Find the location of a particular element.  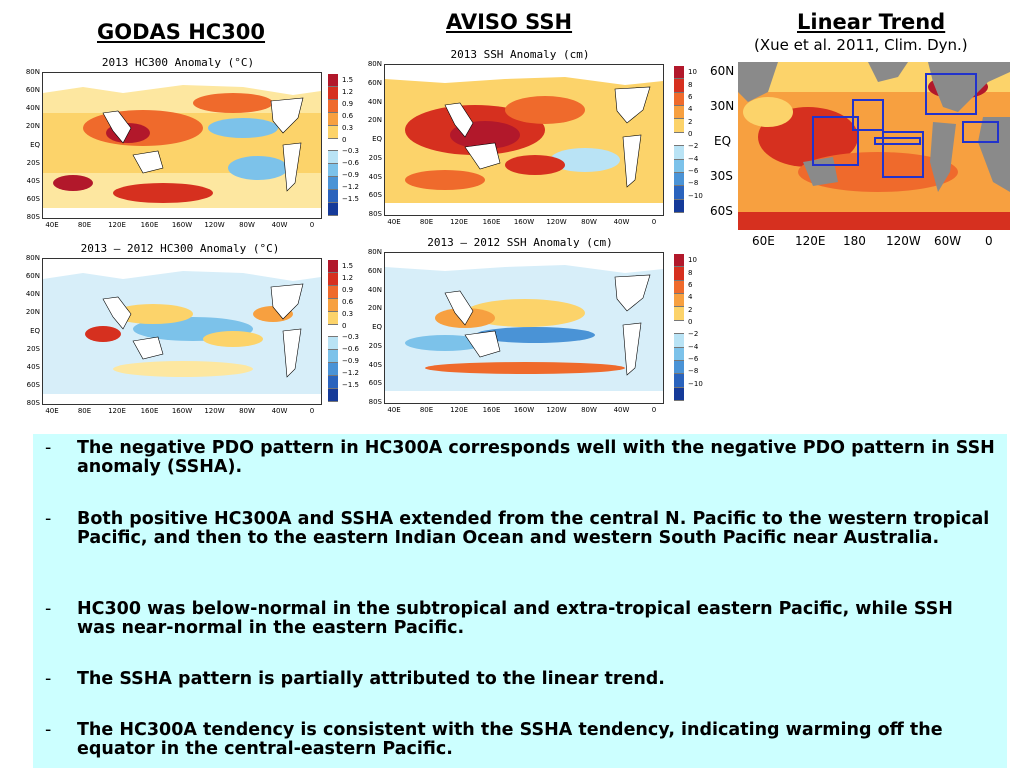

colorbar-label: 0.6 is located at coordinates (348, 115).